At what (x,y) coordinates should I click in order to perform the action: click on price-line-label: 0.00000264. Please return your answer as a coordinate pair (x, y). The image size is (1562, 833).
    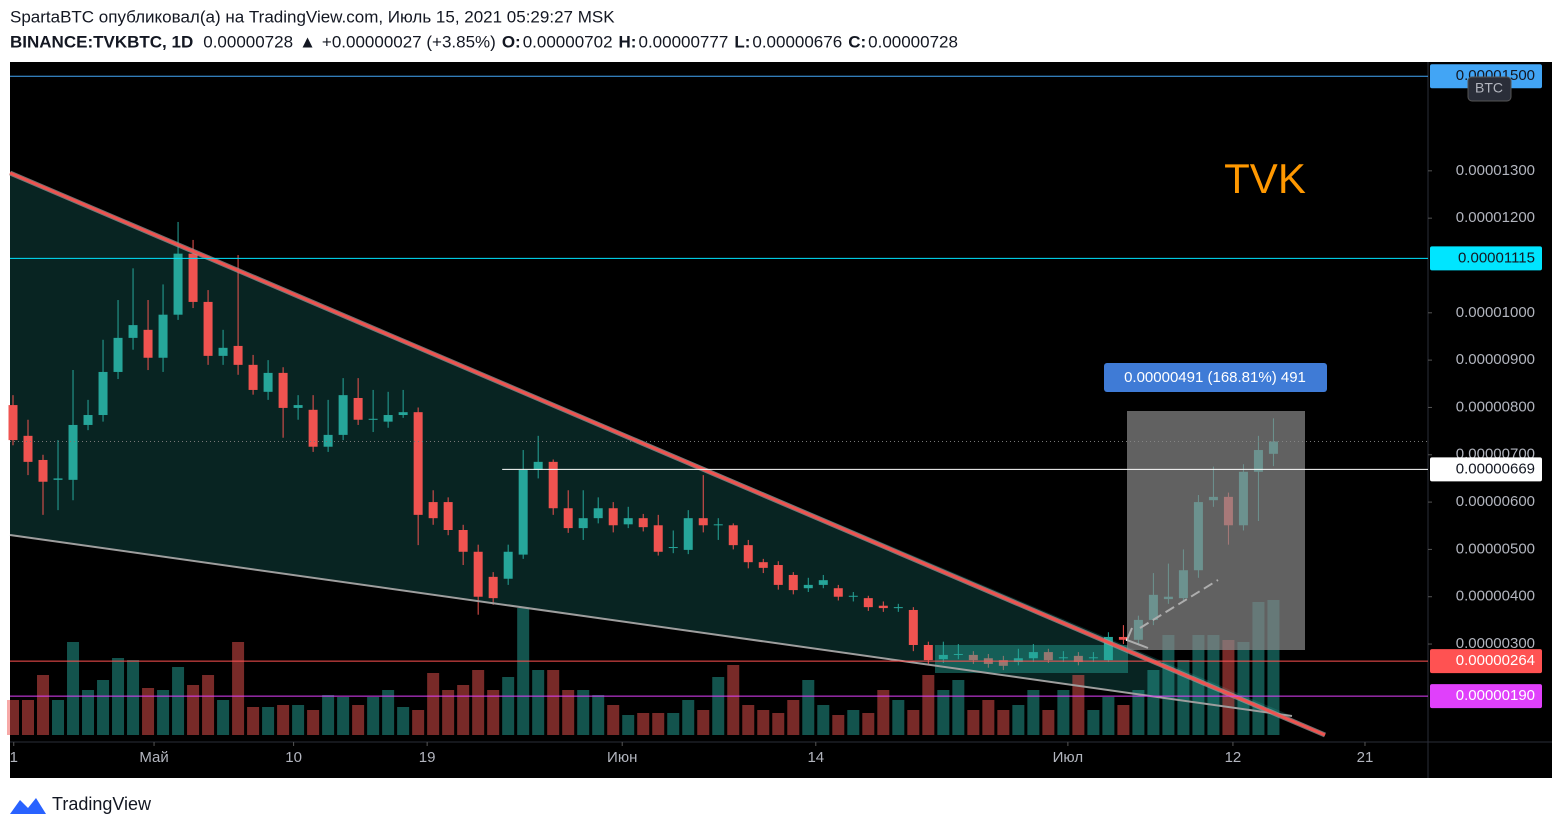
    Looking at the image, I should click on (1495, 660).